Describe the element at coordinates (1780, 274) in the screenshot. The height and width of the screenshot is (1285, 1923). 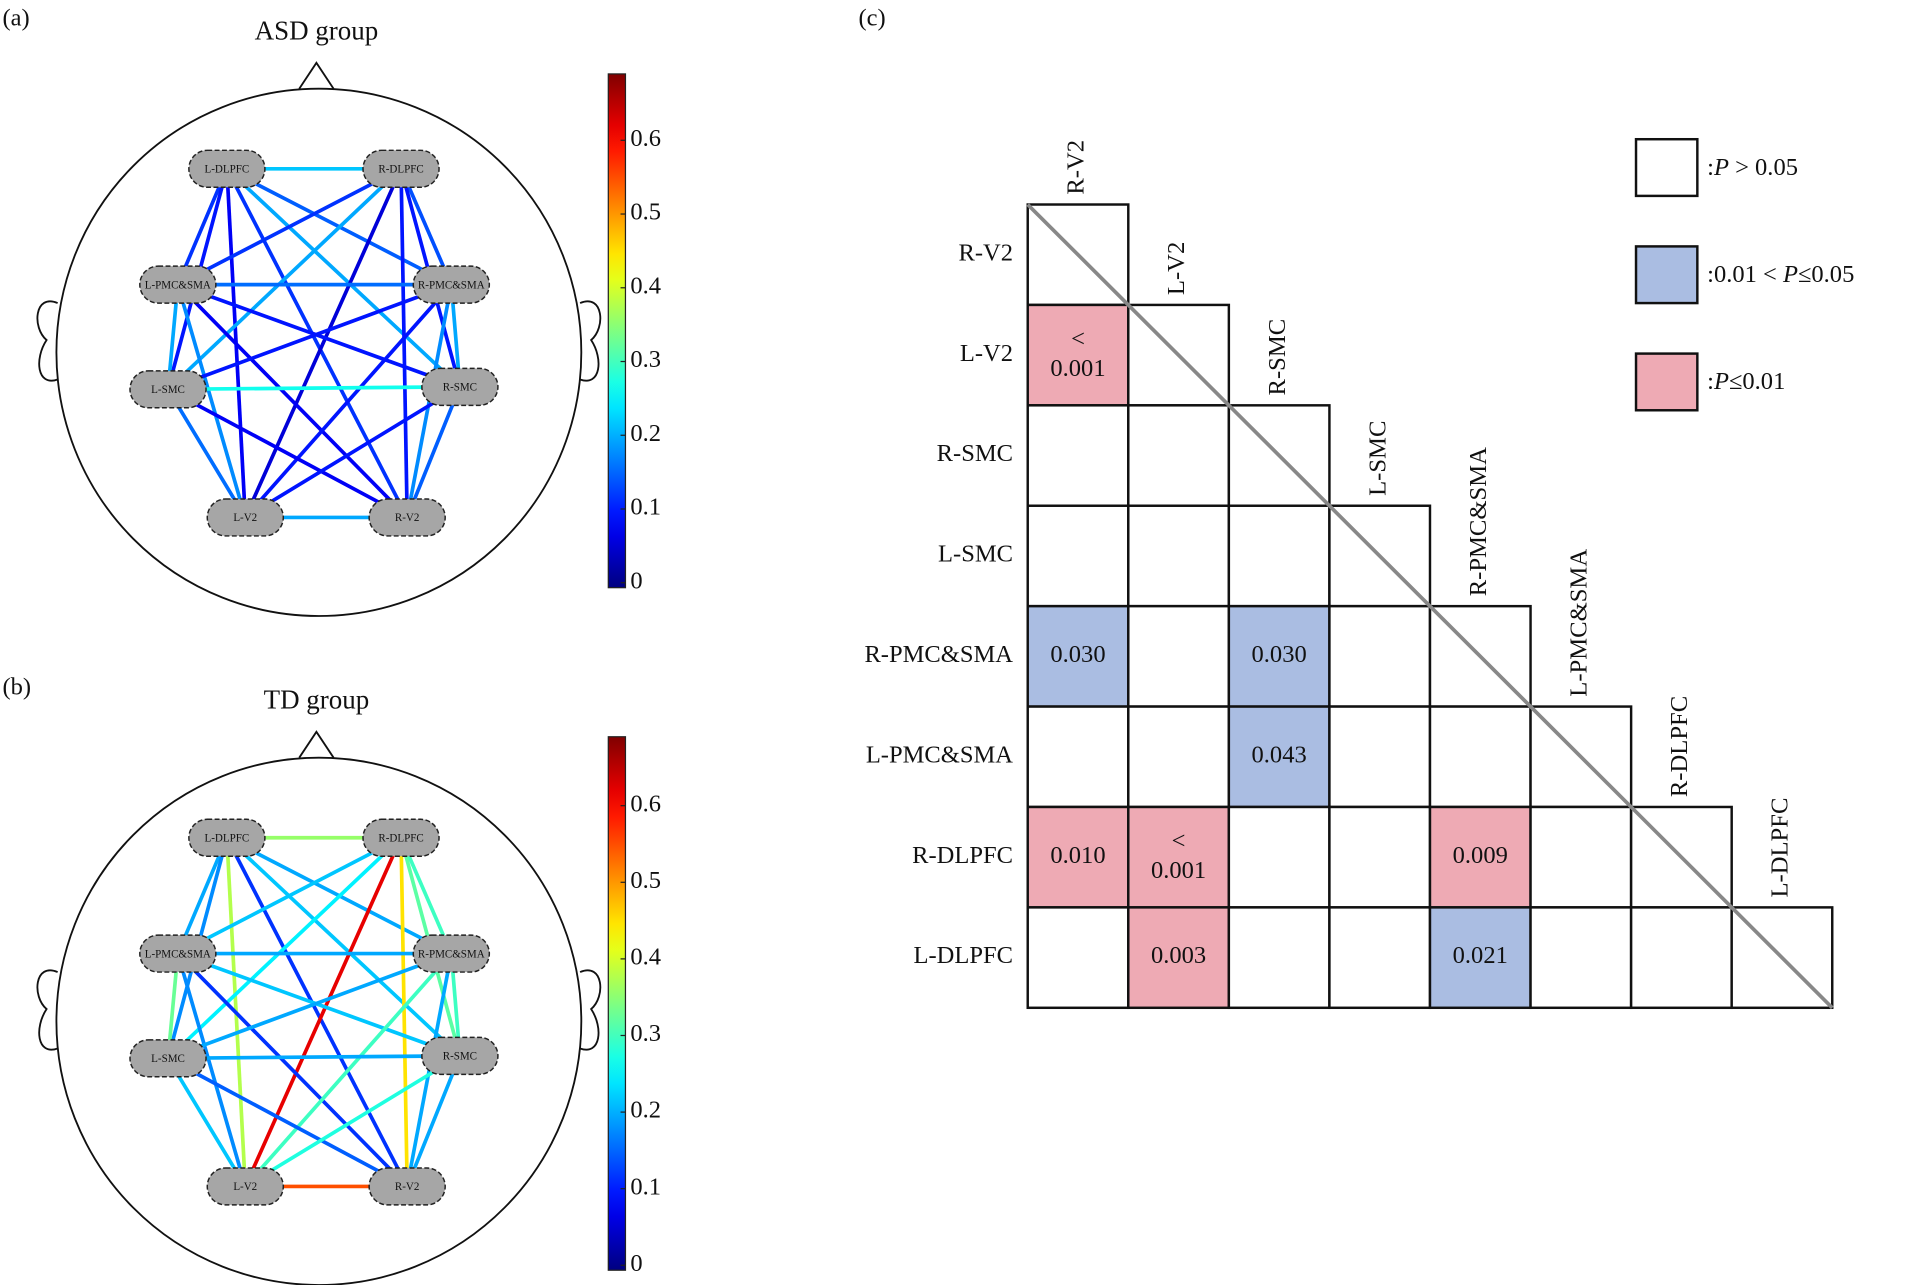
I see `legend-label: :0.01 < P≤0.05` at that location.